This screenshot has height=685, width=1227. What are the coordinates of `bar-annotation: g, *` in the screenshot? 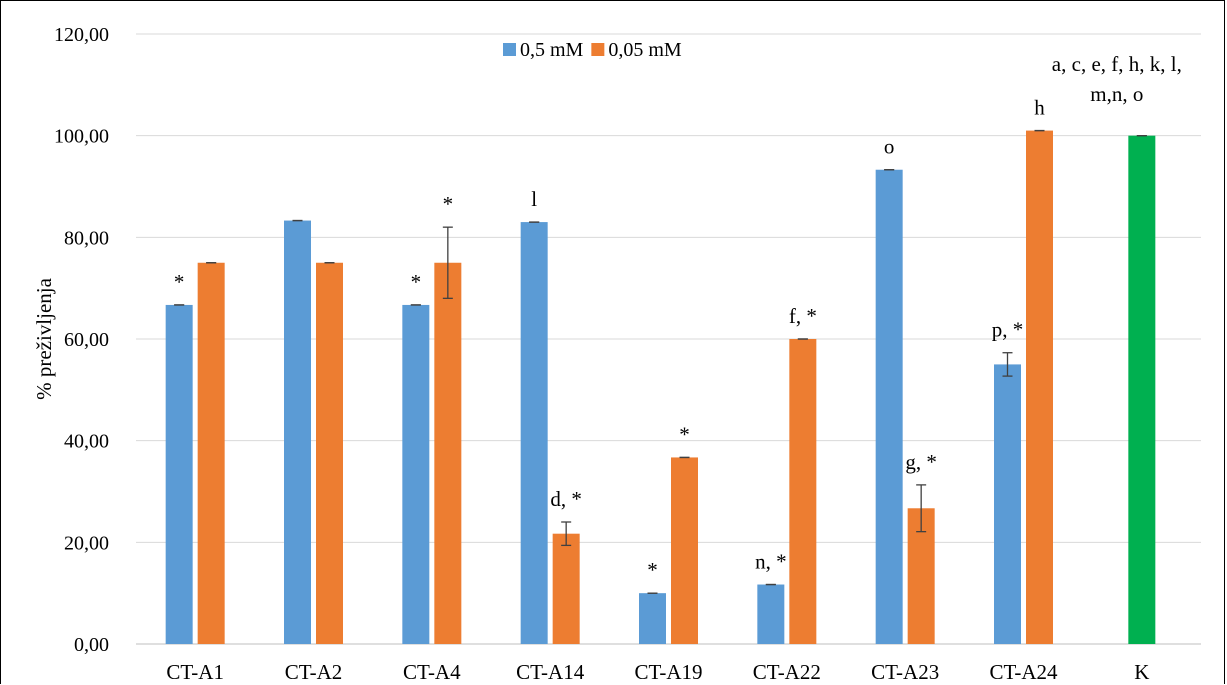 It's located at (921, 462).